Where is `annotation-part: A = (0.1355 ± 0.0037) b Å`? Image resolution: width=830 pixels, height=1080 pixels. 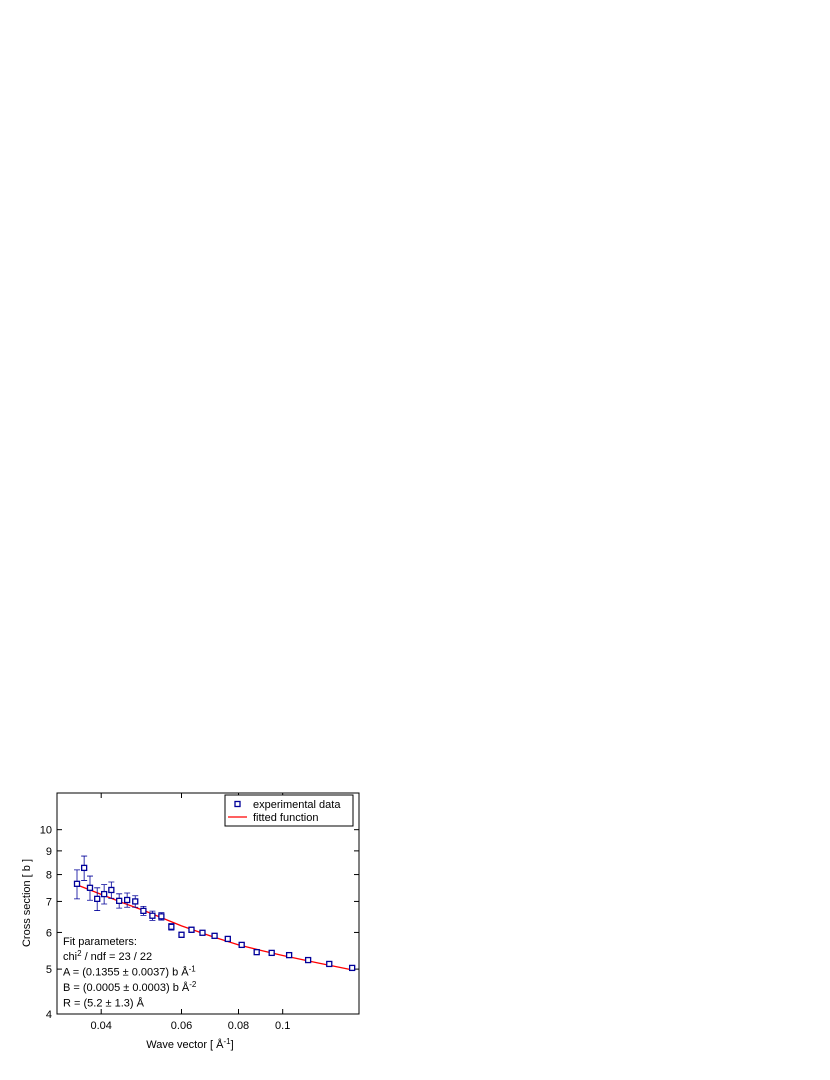
annotation-part: A = (0.1355 ± 0.0037) b Å is located at coordinates (126, 972).